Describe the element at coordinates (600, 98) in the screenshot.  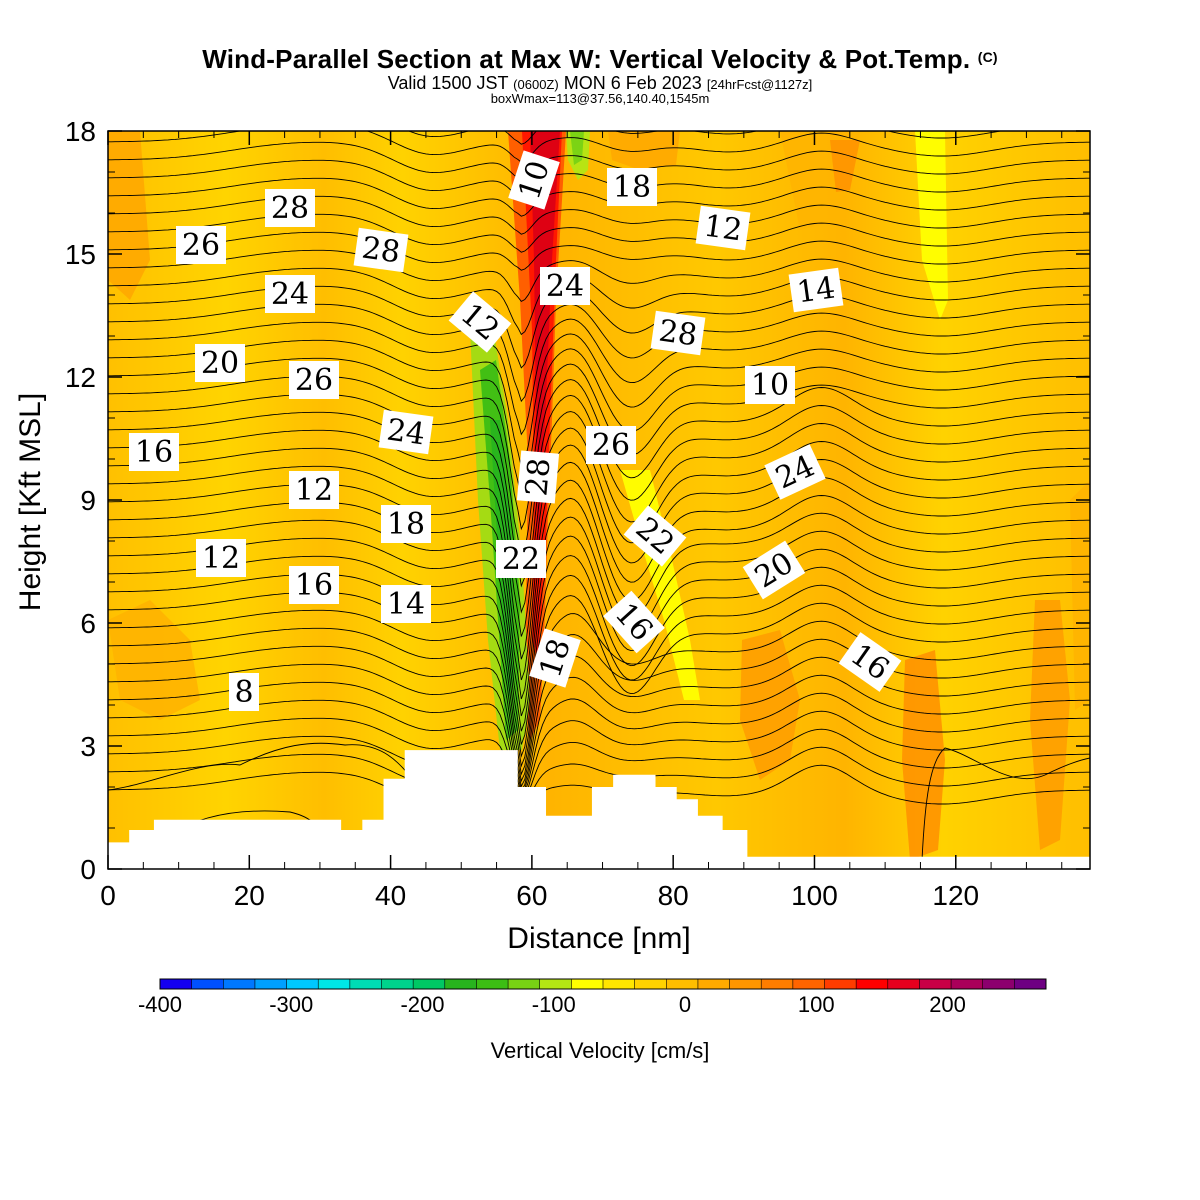
I see `box-info: boxWmax=113@37.56,140.40,1545m` at that location.